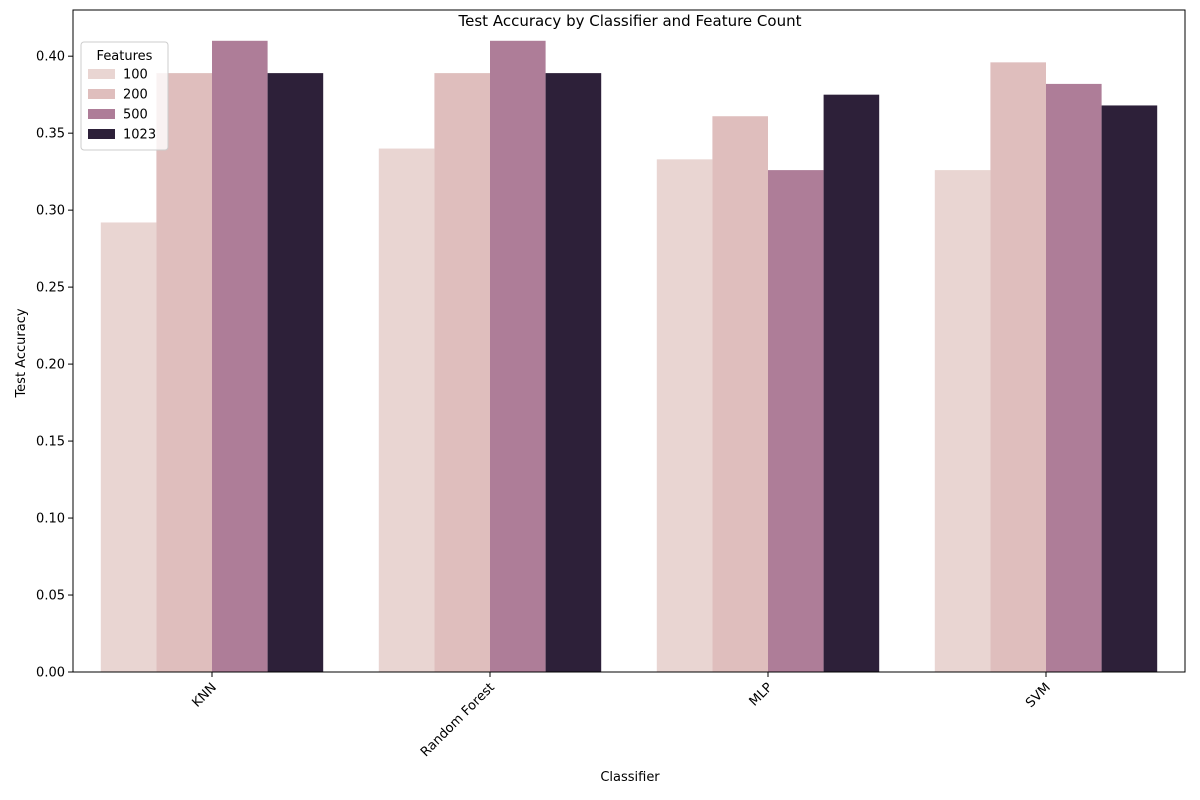 This screenshot has height=800, width=1200. Describe the element at coordinates (50, 442) in the screenshot. I see `y-tick-label: 0.15` at that location.